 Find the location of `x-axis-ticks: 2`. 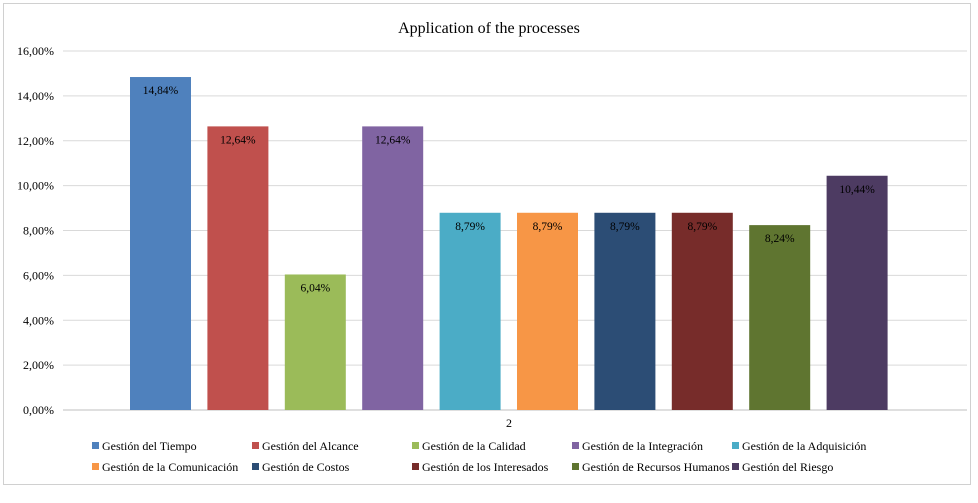

x-axis-ticks: 2 is located at coordinates (509, 423).